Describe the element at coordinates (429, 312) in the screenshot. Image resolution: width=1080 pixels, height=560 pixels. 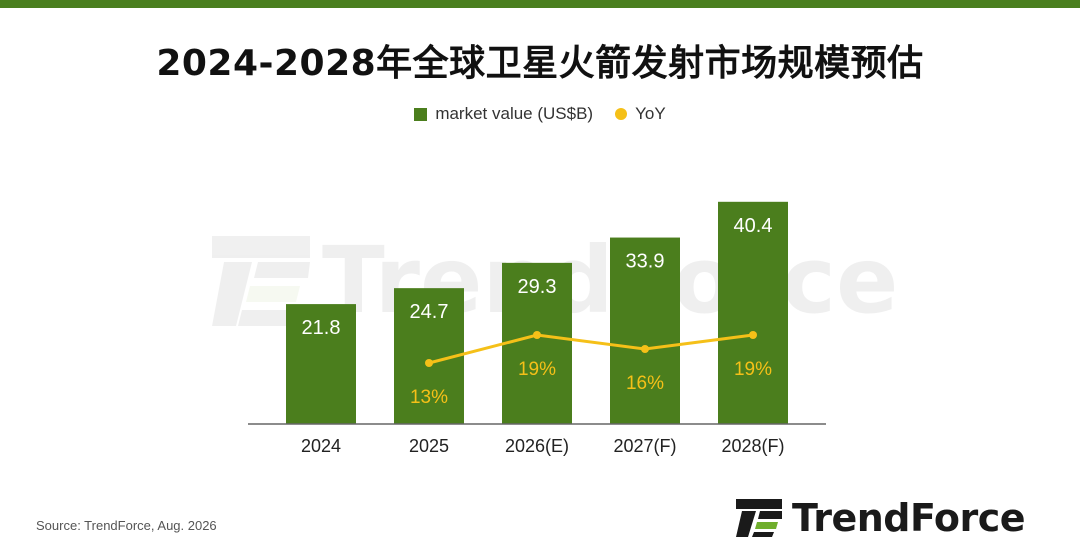
I see `bar-value-label: 24.7` at that location.